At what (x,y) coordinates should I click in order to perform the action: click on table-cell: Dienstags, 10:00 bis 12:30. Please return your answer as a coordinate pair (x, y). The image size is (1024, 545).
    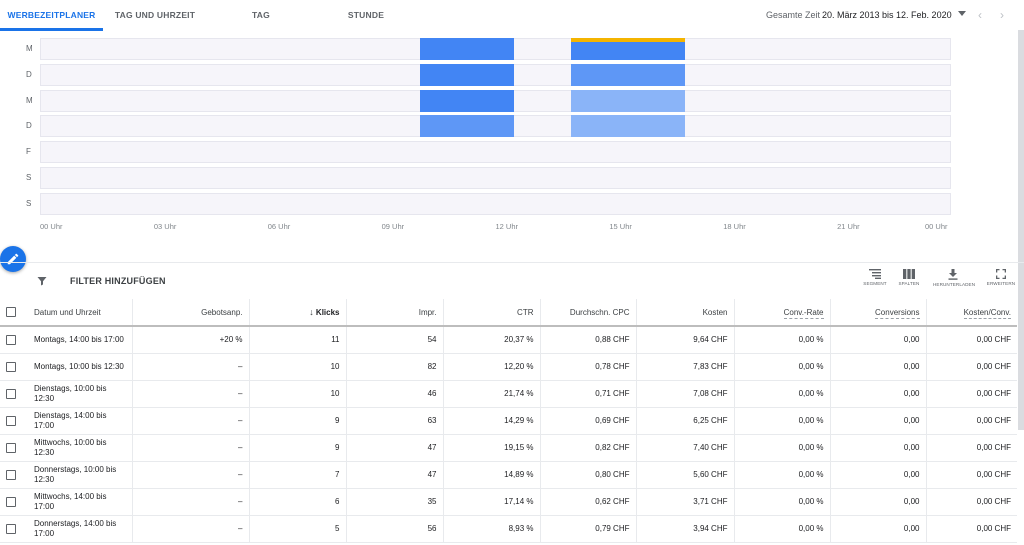
    Looking at the image, I should click on (80, 394).